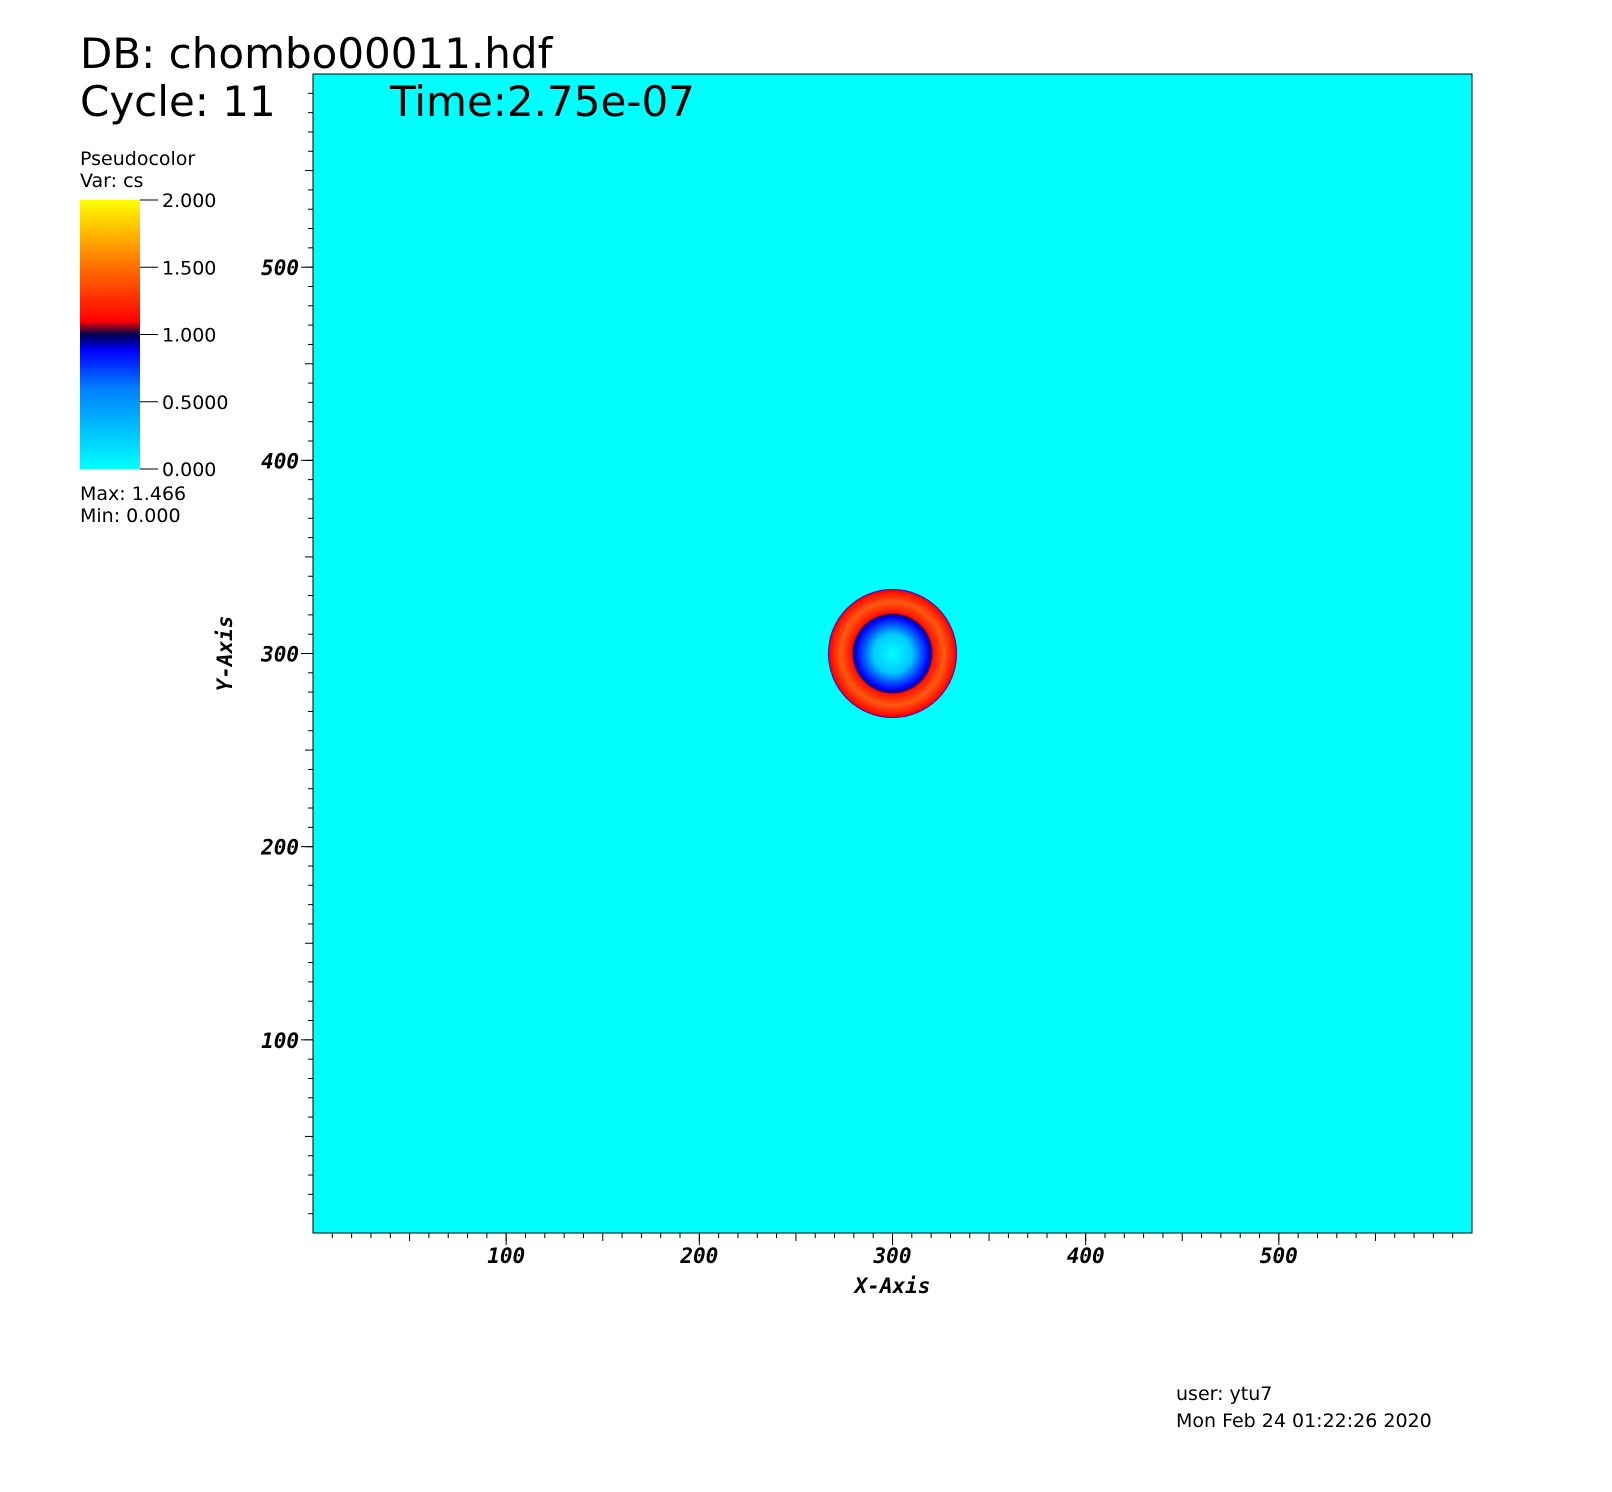 The width and height of the screenshot is (1612, 1492). I want to click on colorbar, so click(110, 334).